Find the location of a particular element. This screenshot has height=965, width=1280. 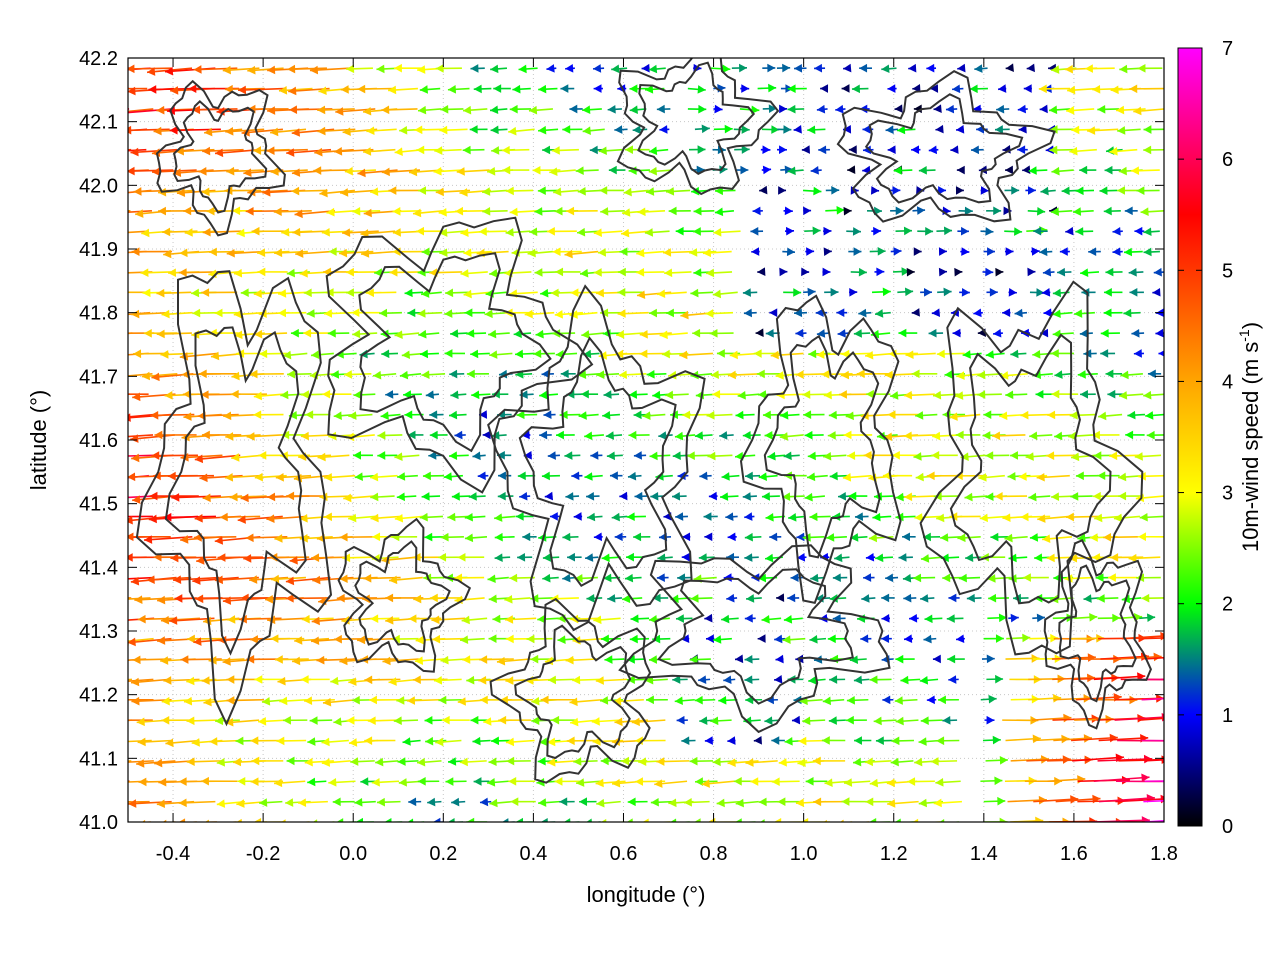

colorbar-tick-label: 2 is located at coordinates (1227, 605).